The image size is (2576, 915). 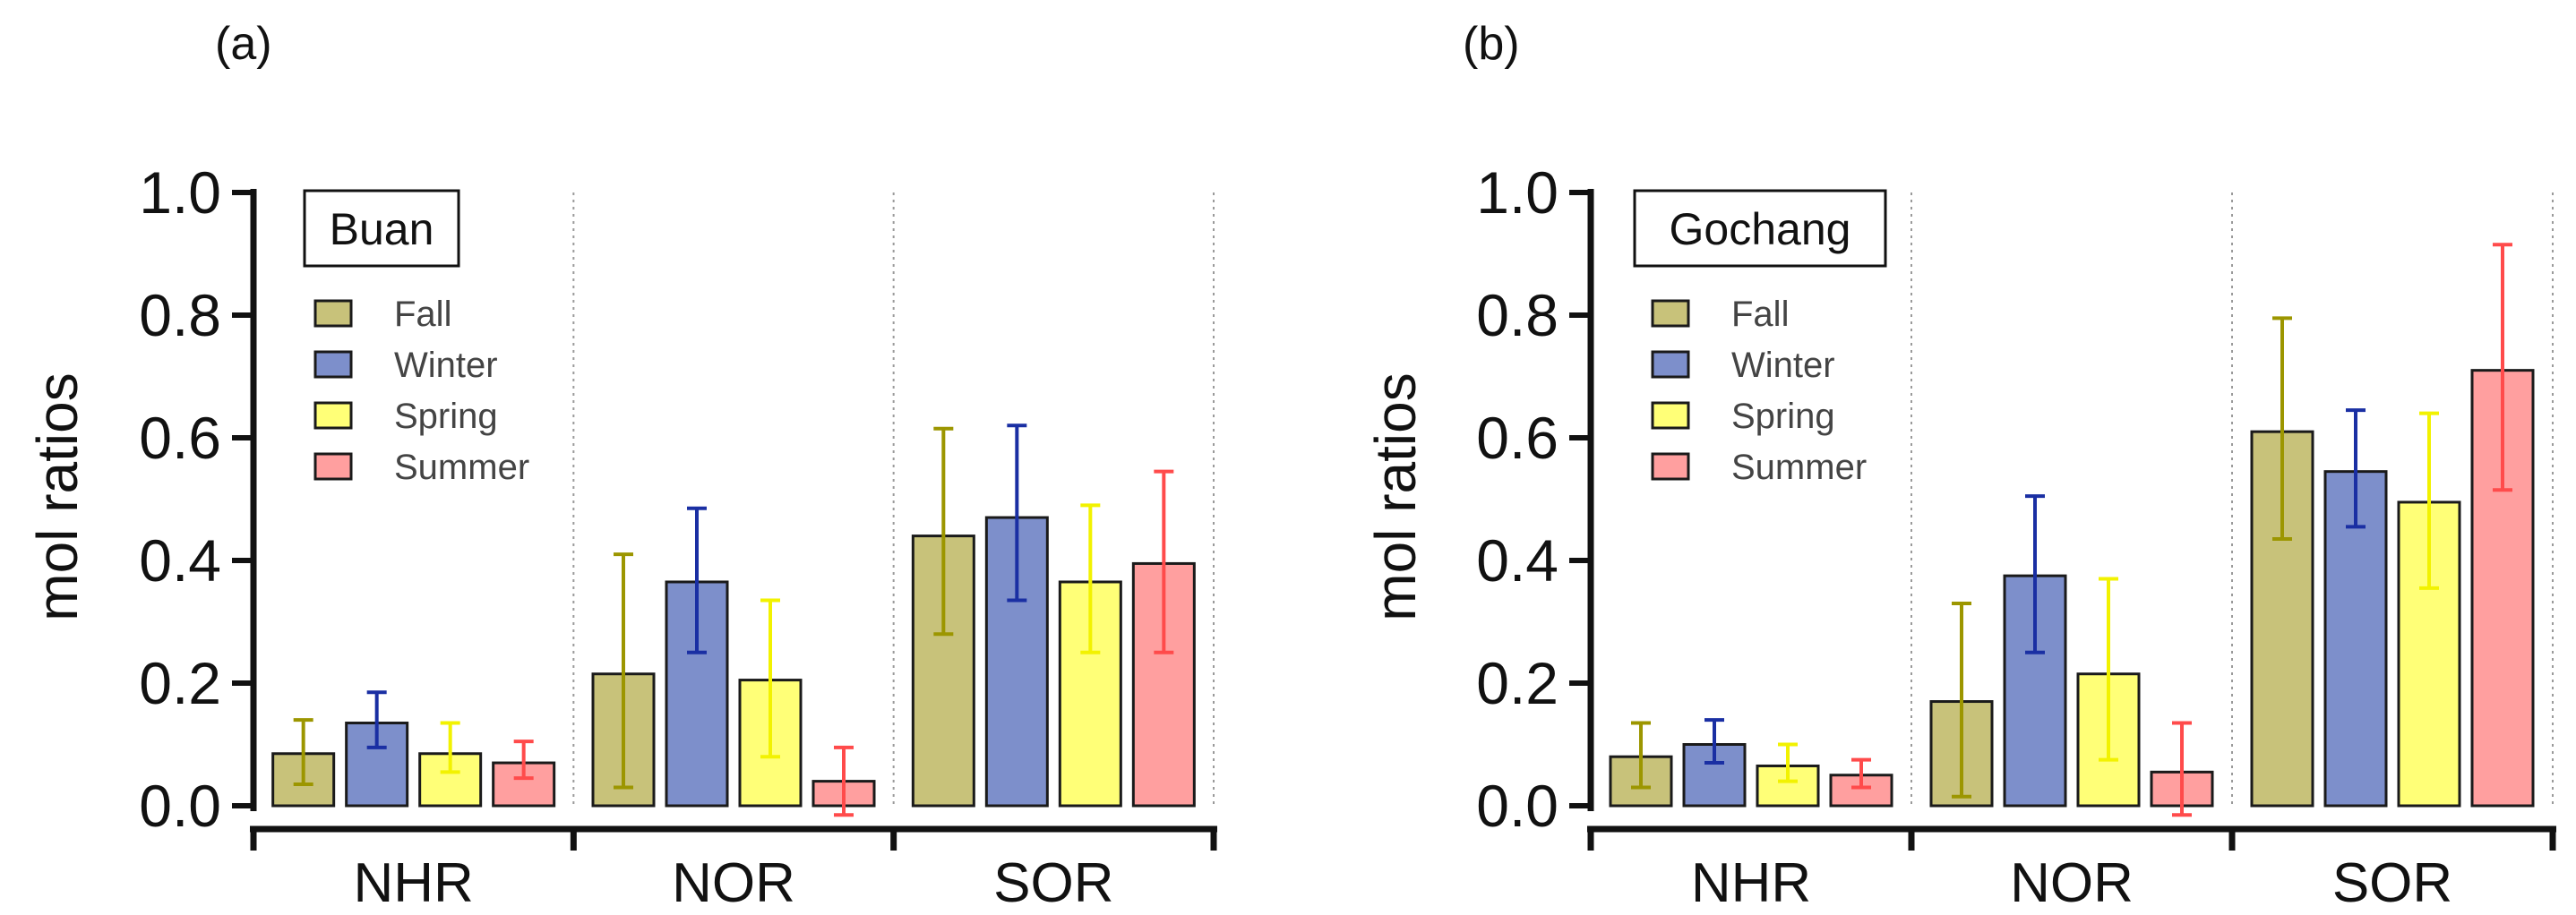 What do you see at coordinates (416, 338) in the screenshot?
I see `legend: Buan Fall Winter Spring Summer` at bounding box center [416, 338].